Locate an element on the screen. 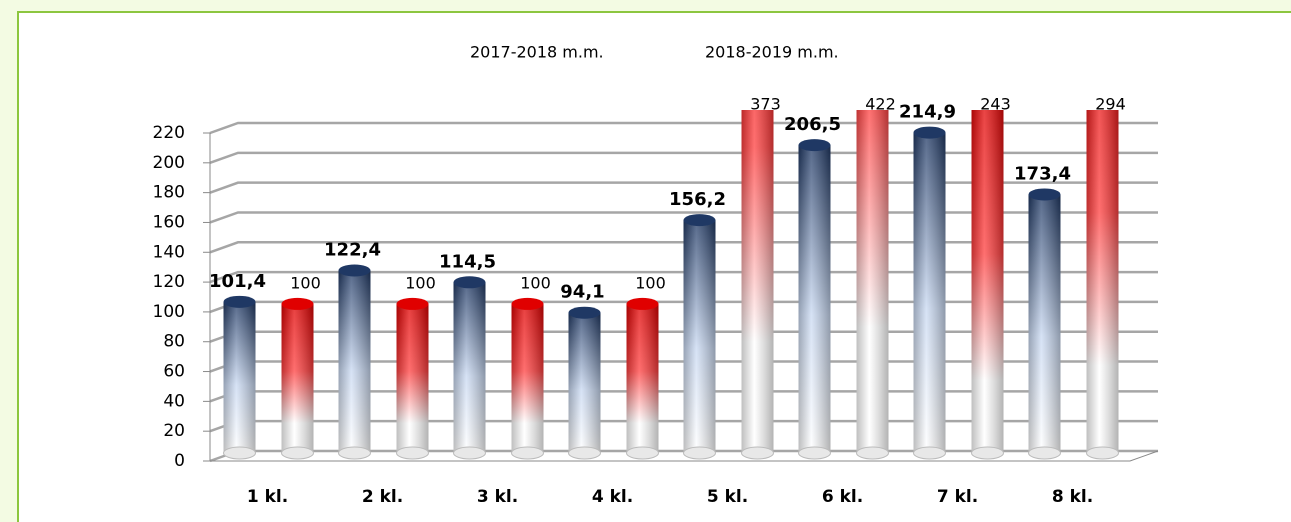 This screenshot has height=522, width=1291. floor is located at coordinates (684, 456).